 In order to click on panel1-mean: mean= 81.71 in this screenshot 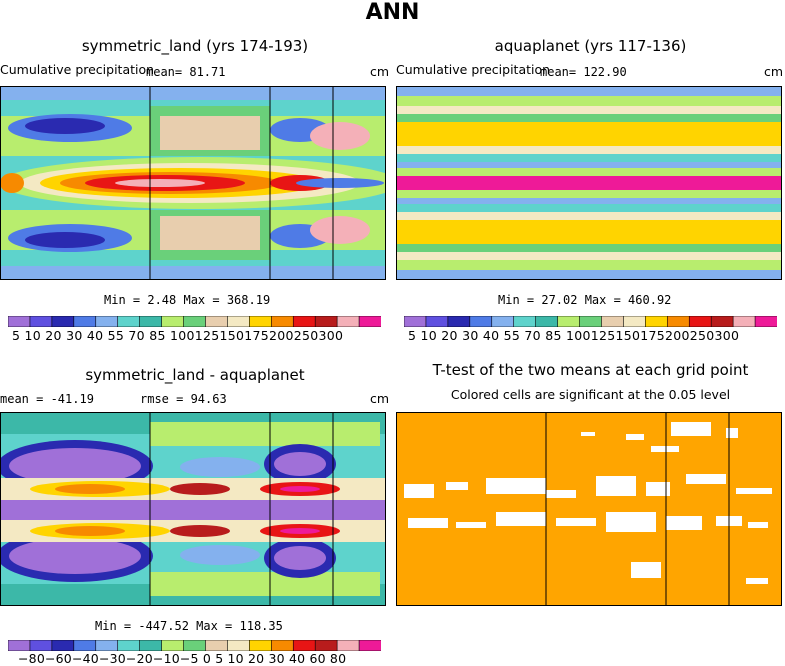, I will do `click(186, 72)`.